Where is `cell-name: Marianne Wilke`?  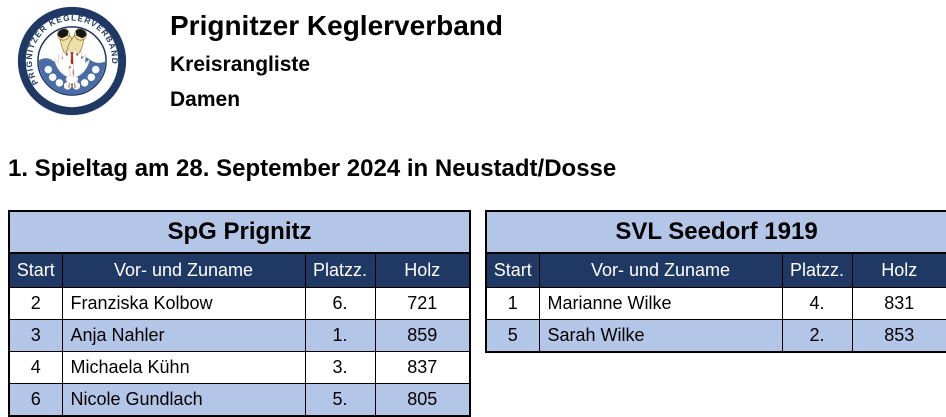
cell-name: Marianne Wilke is located at coordinates (660, 304).